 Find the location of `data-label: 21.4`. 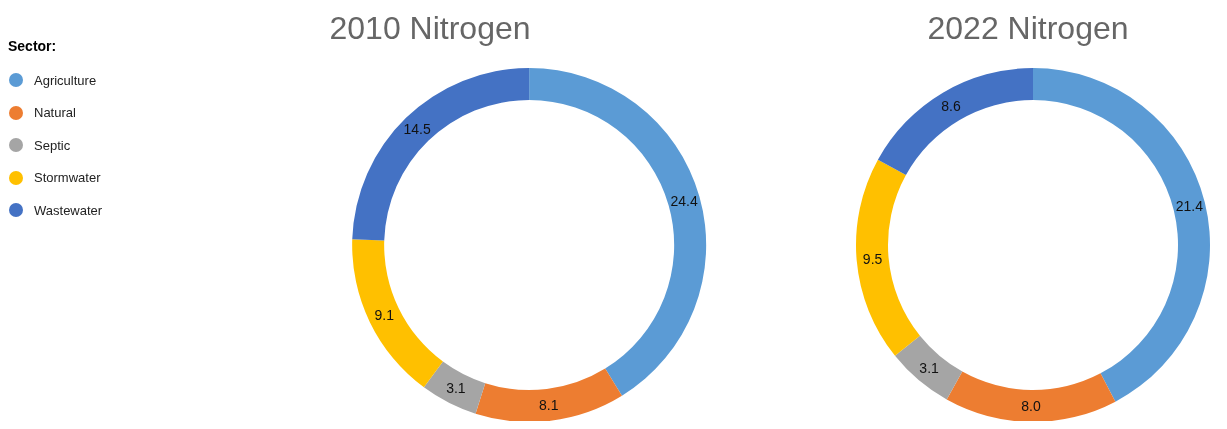

data-label: 21.4 is located at coordinates (1189, 206).